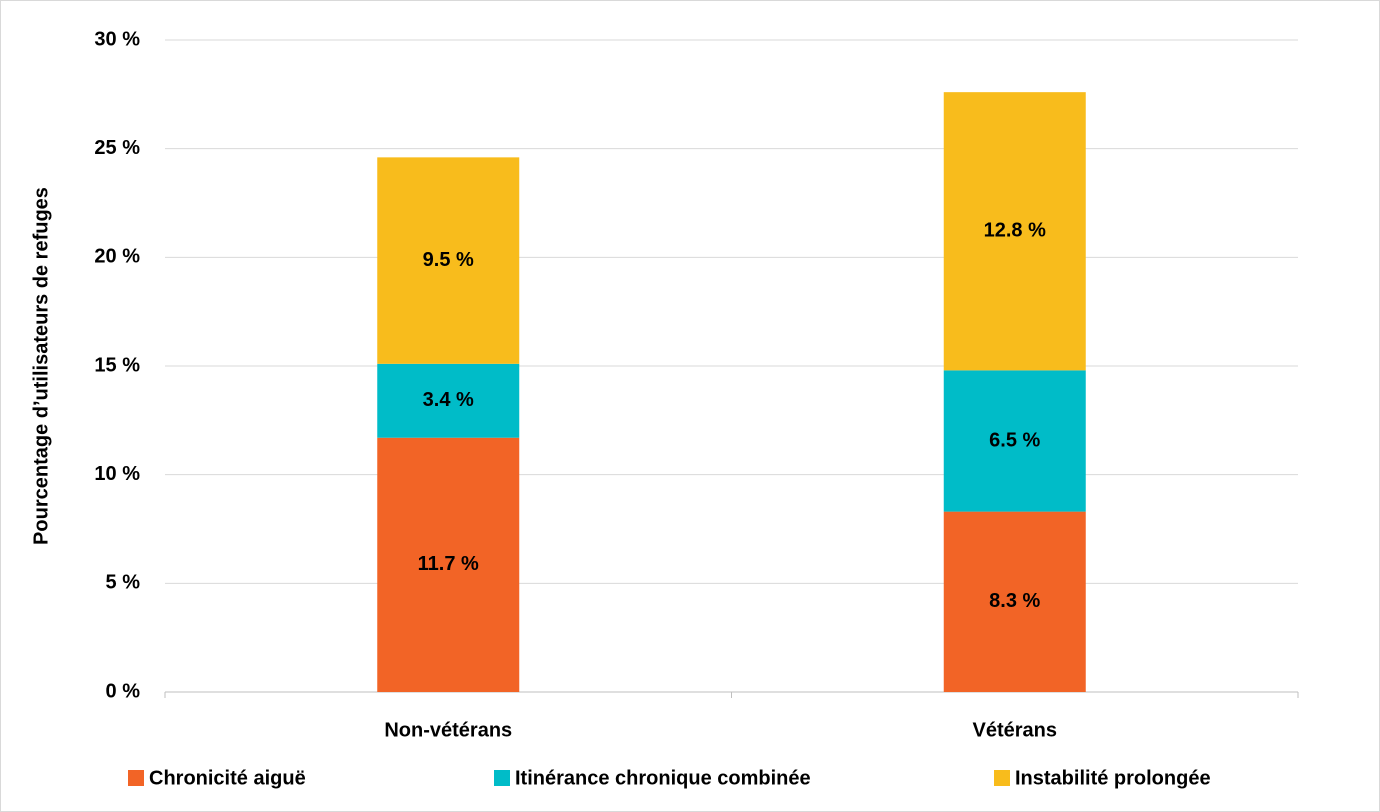 The width and height of the screenshot is (1380, 812). I want to click on data-label: 8.3 %, so click(1014, 601).